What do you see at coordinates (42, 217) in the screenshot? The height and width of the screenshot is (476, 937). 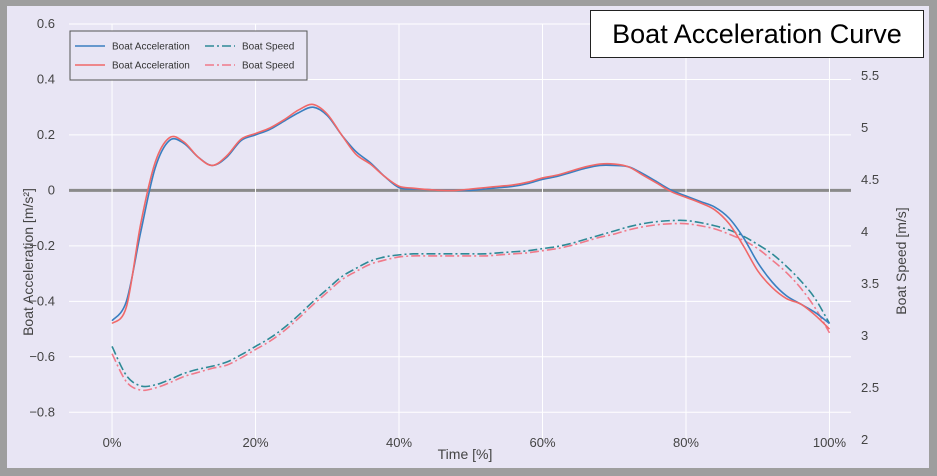 I see `y-axis-ticks: 0.6 0.4 0.2 0 −0.2 −0.4 −0.6 −0.8` at bounding box center [42, 217].